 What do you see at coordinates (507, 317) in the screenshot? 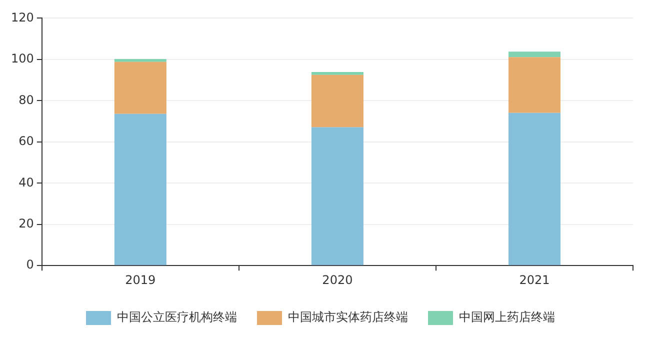
I see `legend-label: 中国网上药店终端` at bounding box center [507, 317].